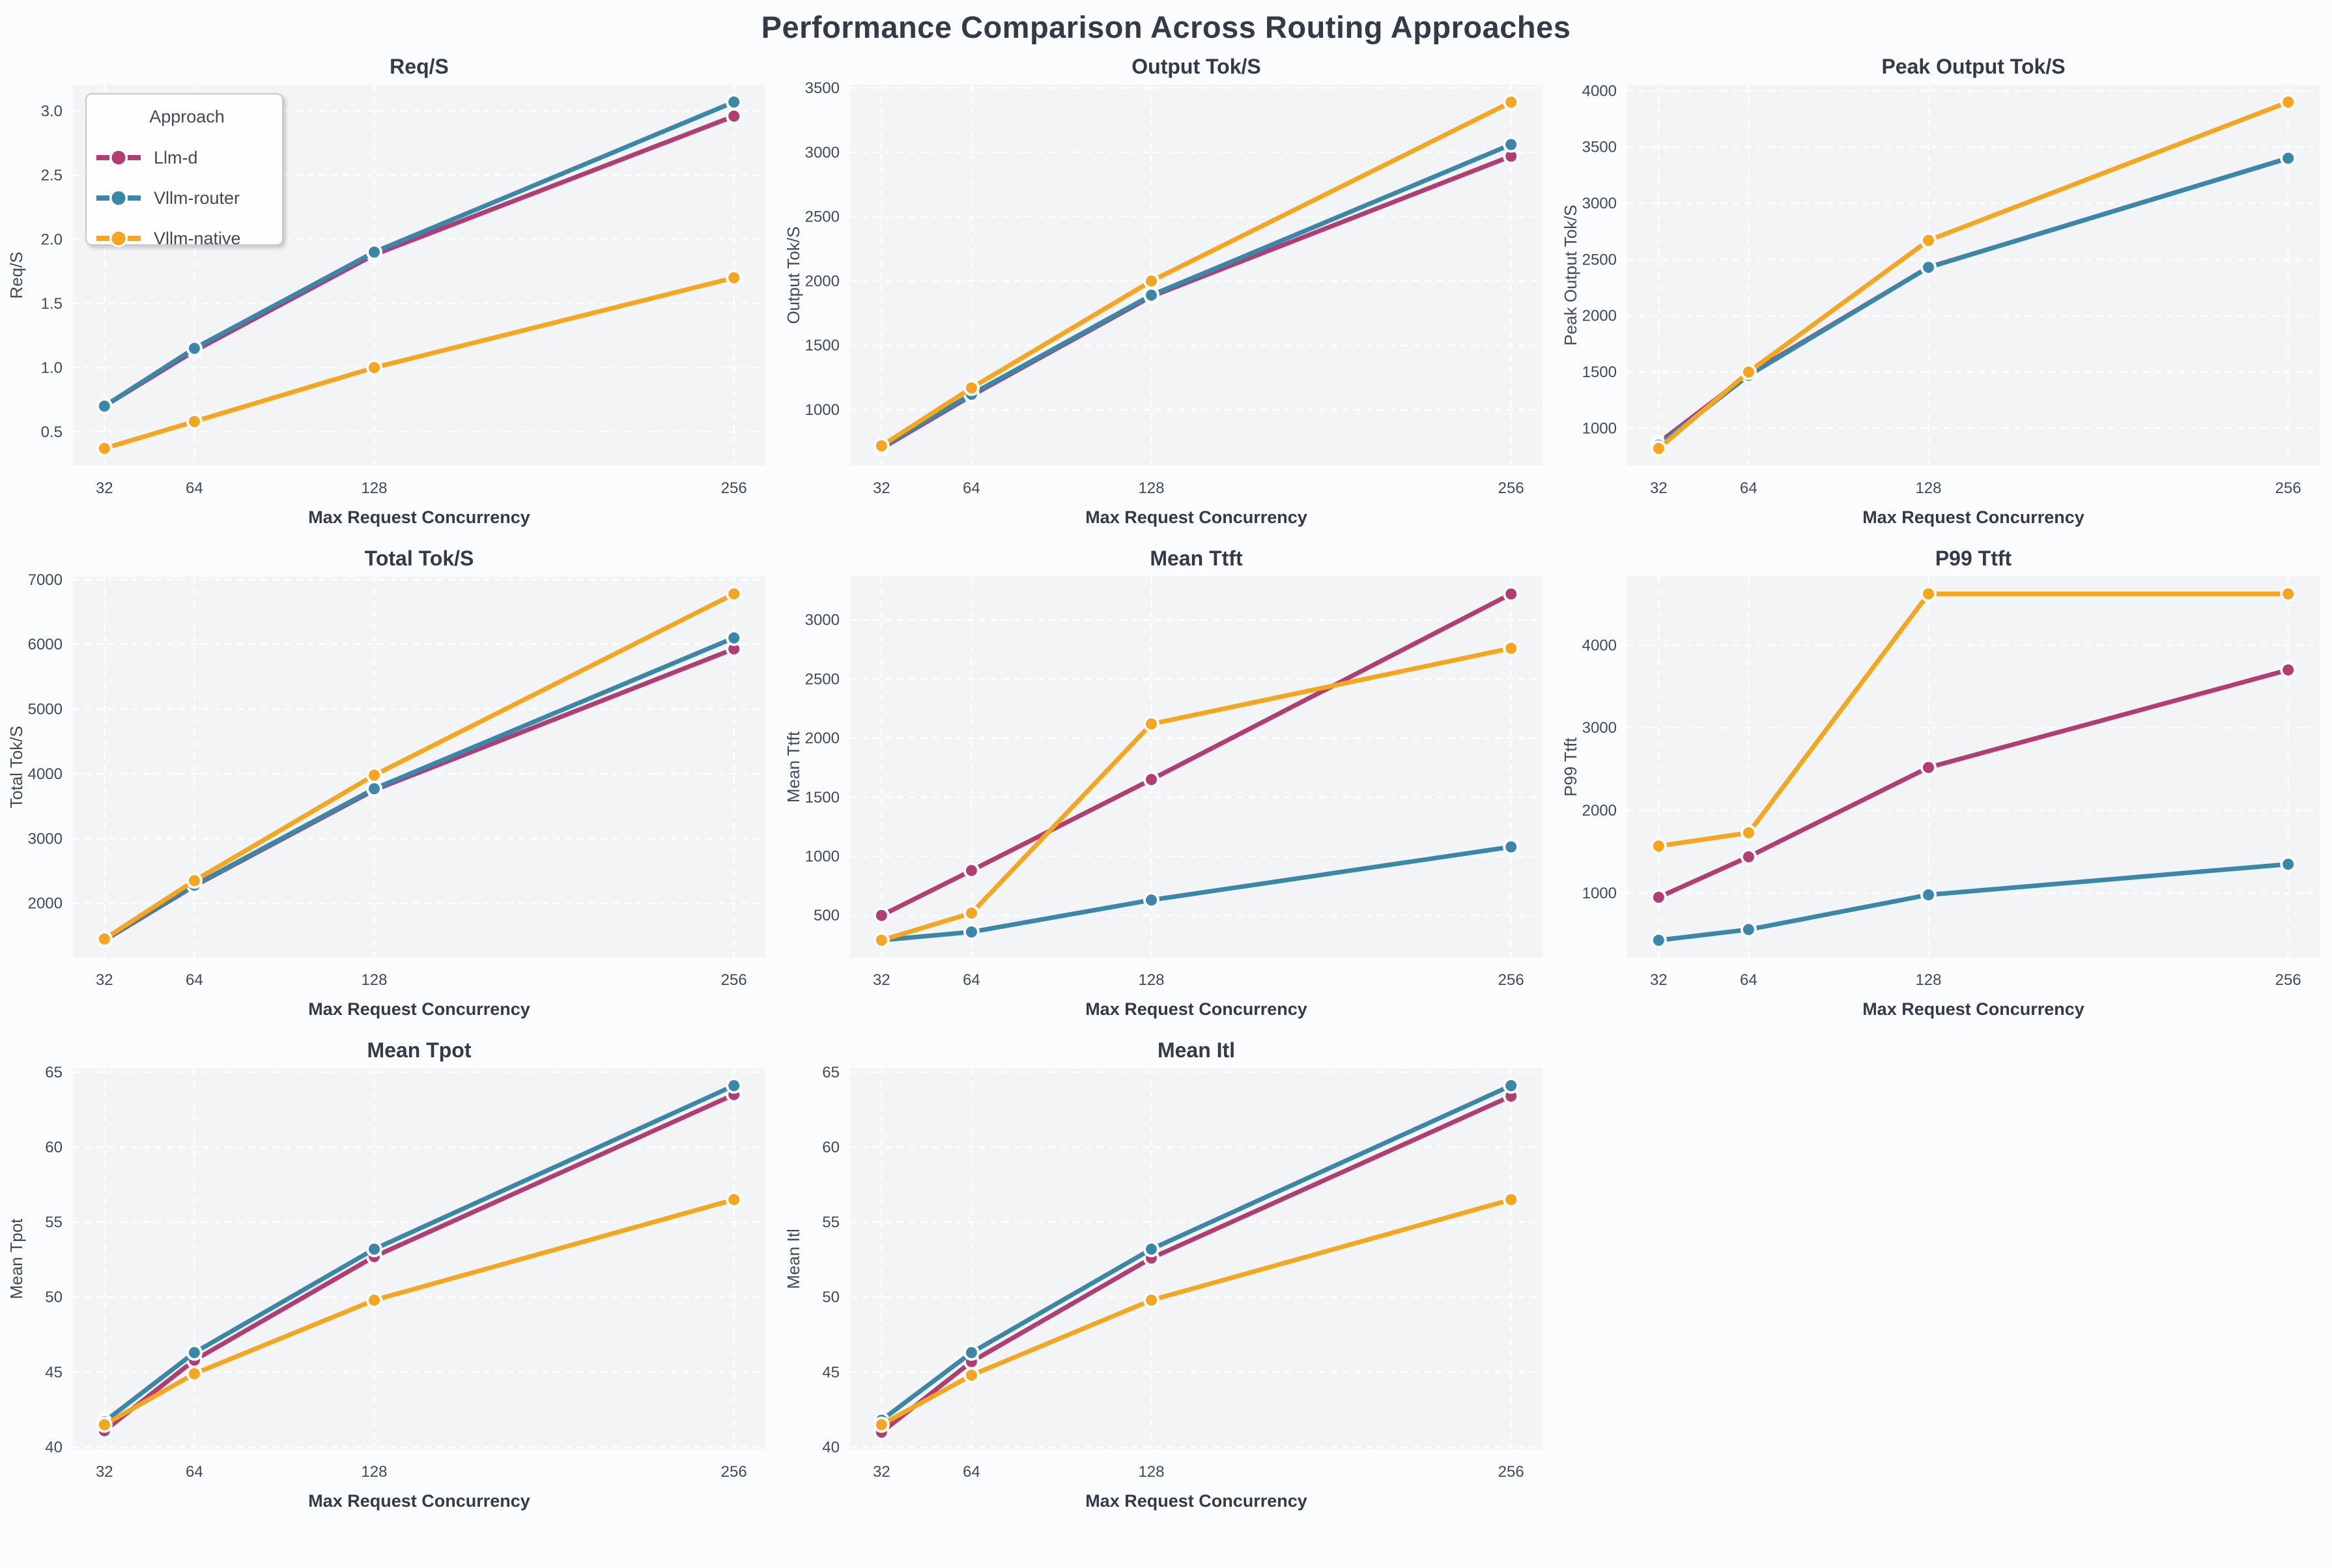  What do you see at coordinates (147, 157) in the screenshot?
I see `legend-entry-llm-d: Llm-d` at bounding box center [147, 157].